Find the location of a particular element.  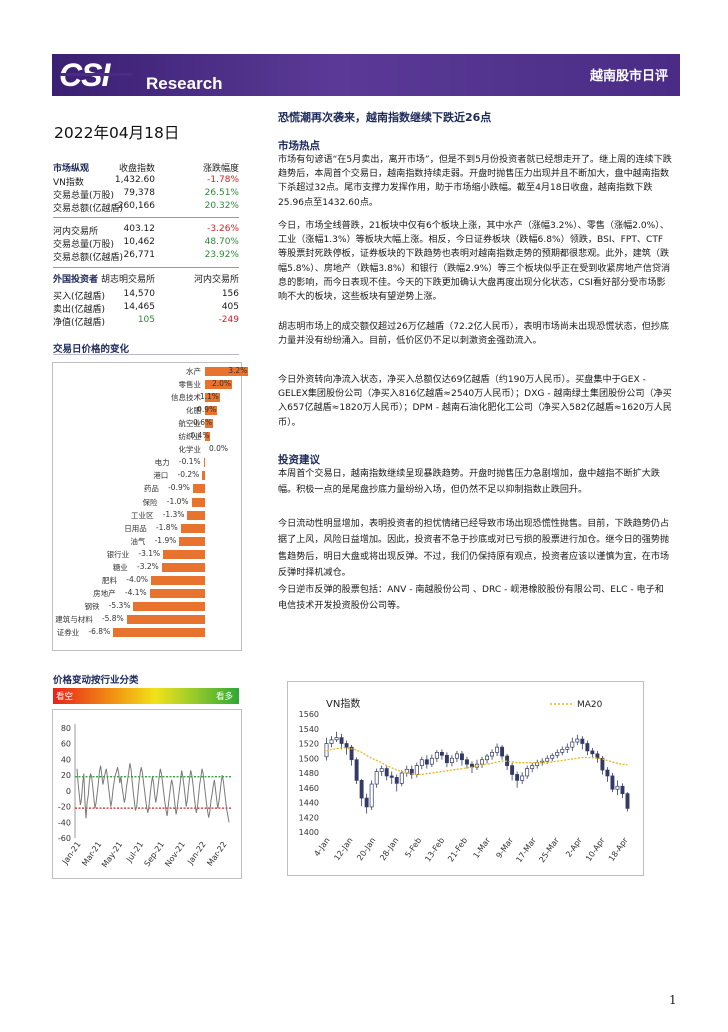

sector-value-label: -0.9% is located at coordinates (179, 488).